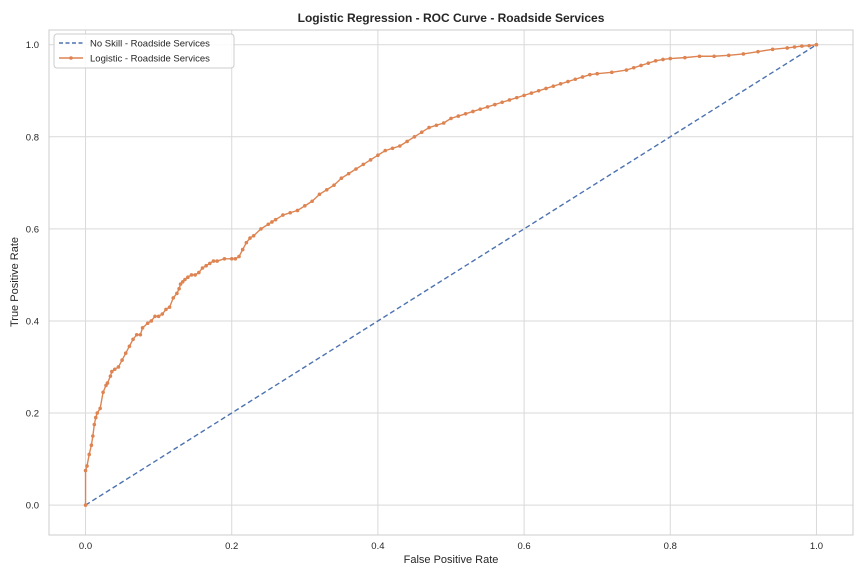  I want to click on x-tick-label: 0.2, so click(231, 546).